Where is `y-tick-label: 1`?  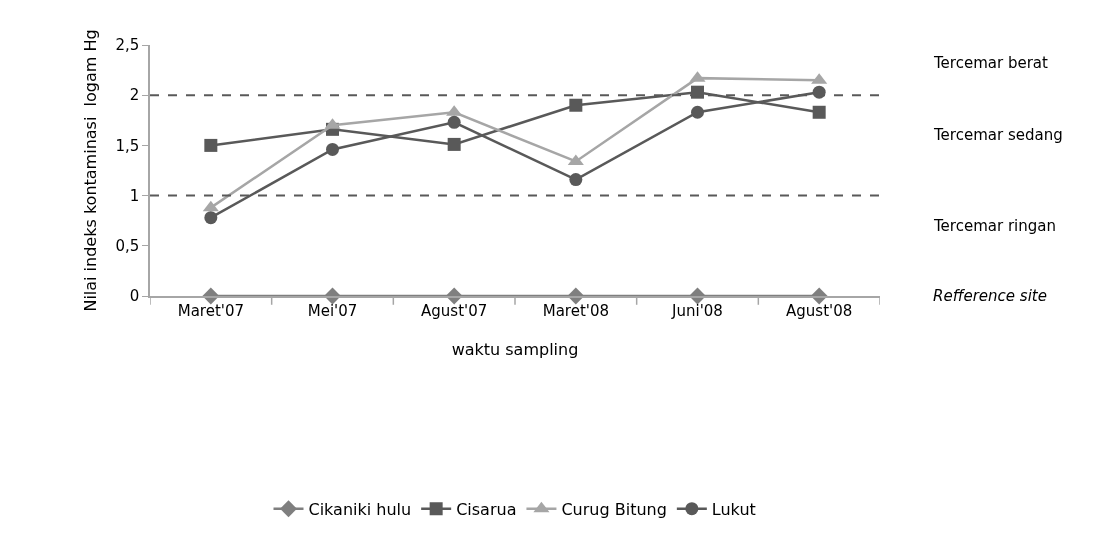
y-tick-label: 1 is located at coordinates (134, 195).